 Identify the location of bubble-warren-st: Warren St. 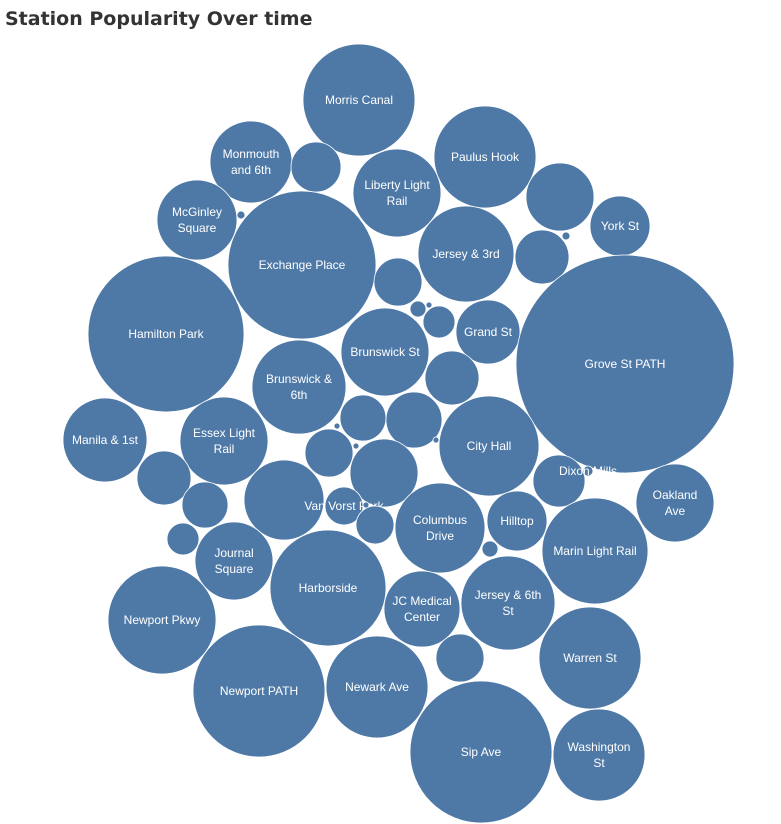
(590, 658).